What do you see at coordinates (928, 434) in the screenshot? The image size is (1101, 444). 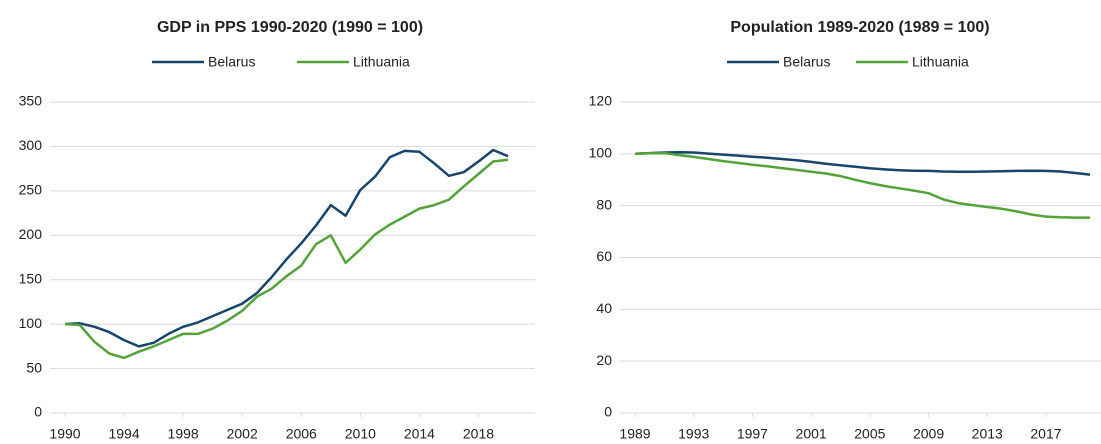 I see `x-tick-label: 2009` at bounding box center [928, 434].